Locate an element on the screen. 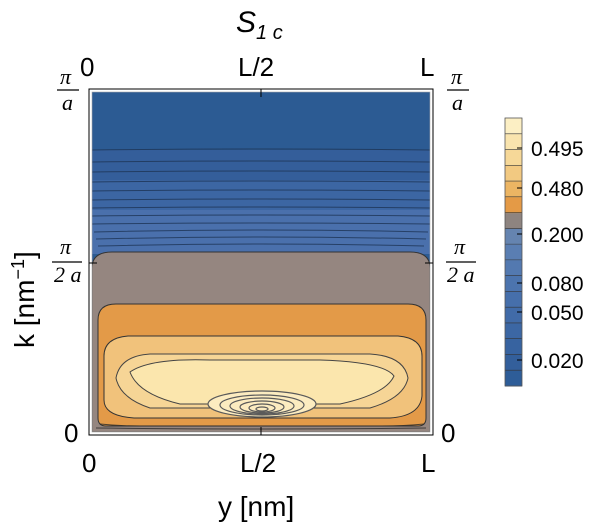  colorbar-tick-label: 0.050 is located at coordinates (557, 313).